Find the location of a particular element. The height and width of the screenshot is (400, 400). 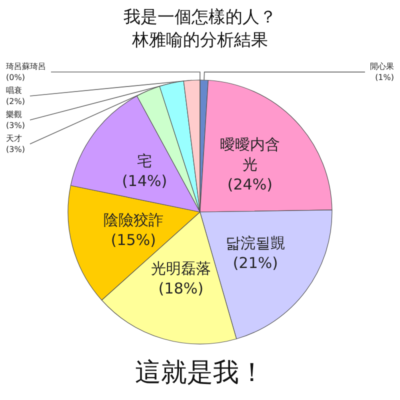

slice-label: 닯浣될覬 is located at coordinates (255, 243).